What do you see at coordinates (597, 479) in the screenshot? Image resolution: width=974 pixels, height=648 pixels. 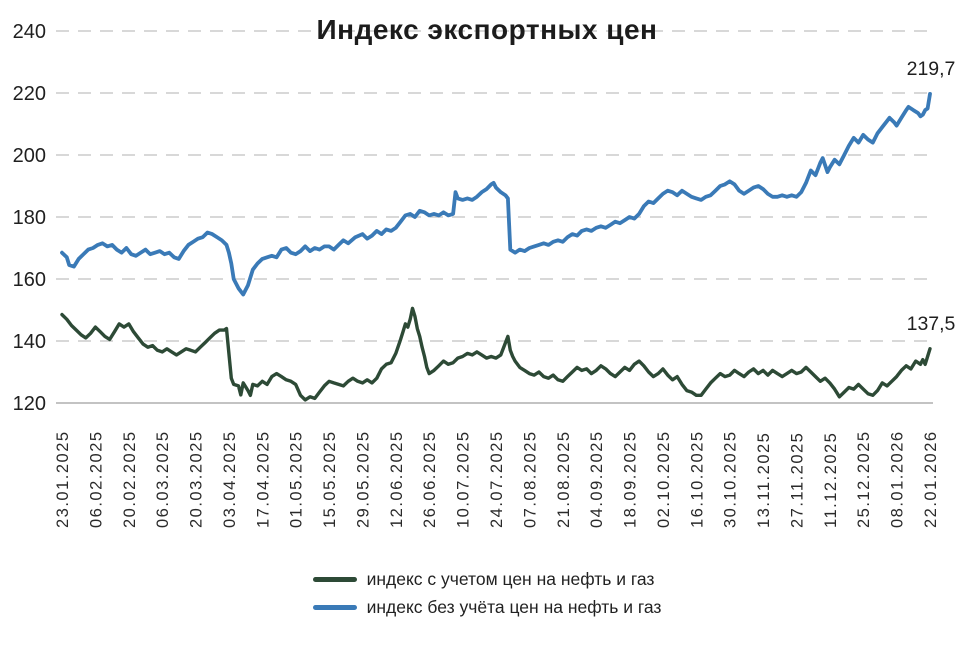 I see `x-axis-label-04.09.2025: 04.09.2025` at bounding box center [597, 479].